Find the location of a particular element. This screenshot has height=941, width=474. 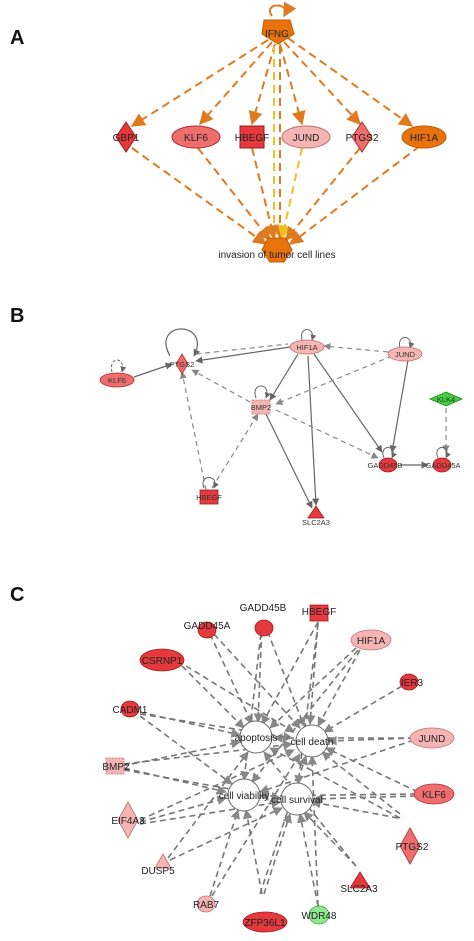

node-c-zfp36l1: ZFP36L1 is located at coordinates (265, 922).